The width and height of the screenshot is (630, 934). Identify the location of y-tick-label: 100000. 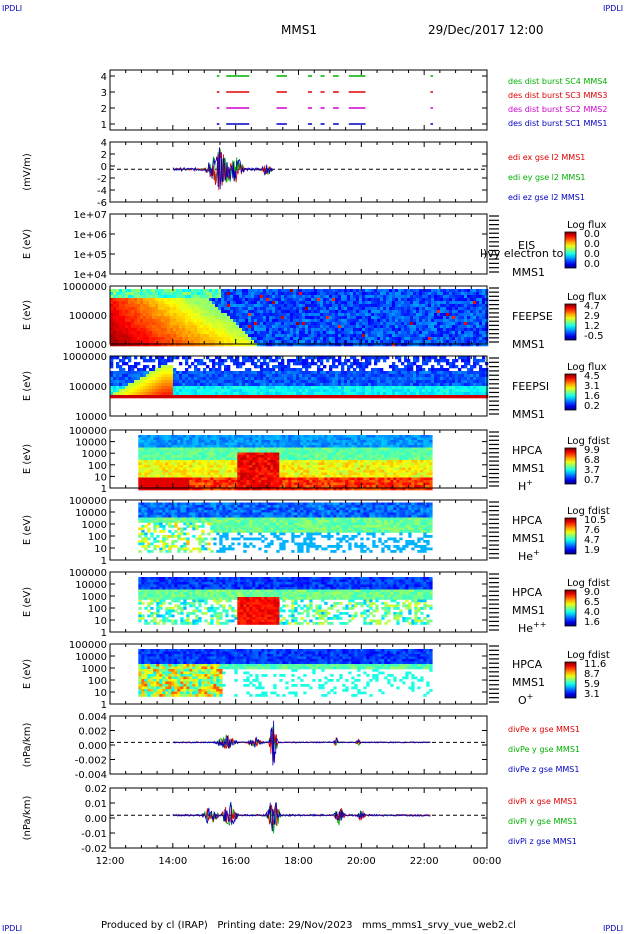
(88, 431).